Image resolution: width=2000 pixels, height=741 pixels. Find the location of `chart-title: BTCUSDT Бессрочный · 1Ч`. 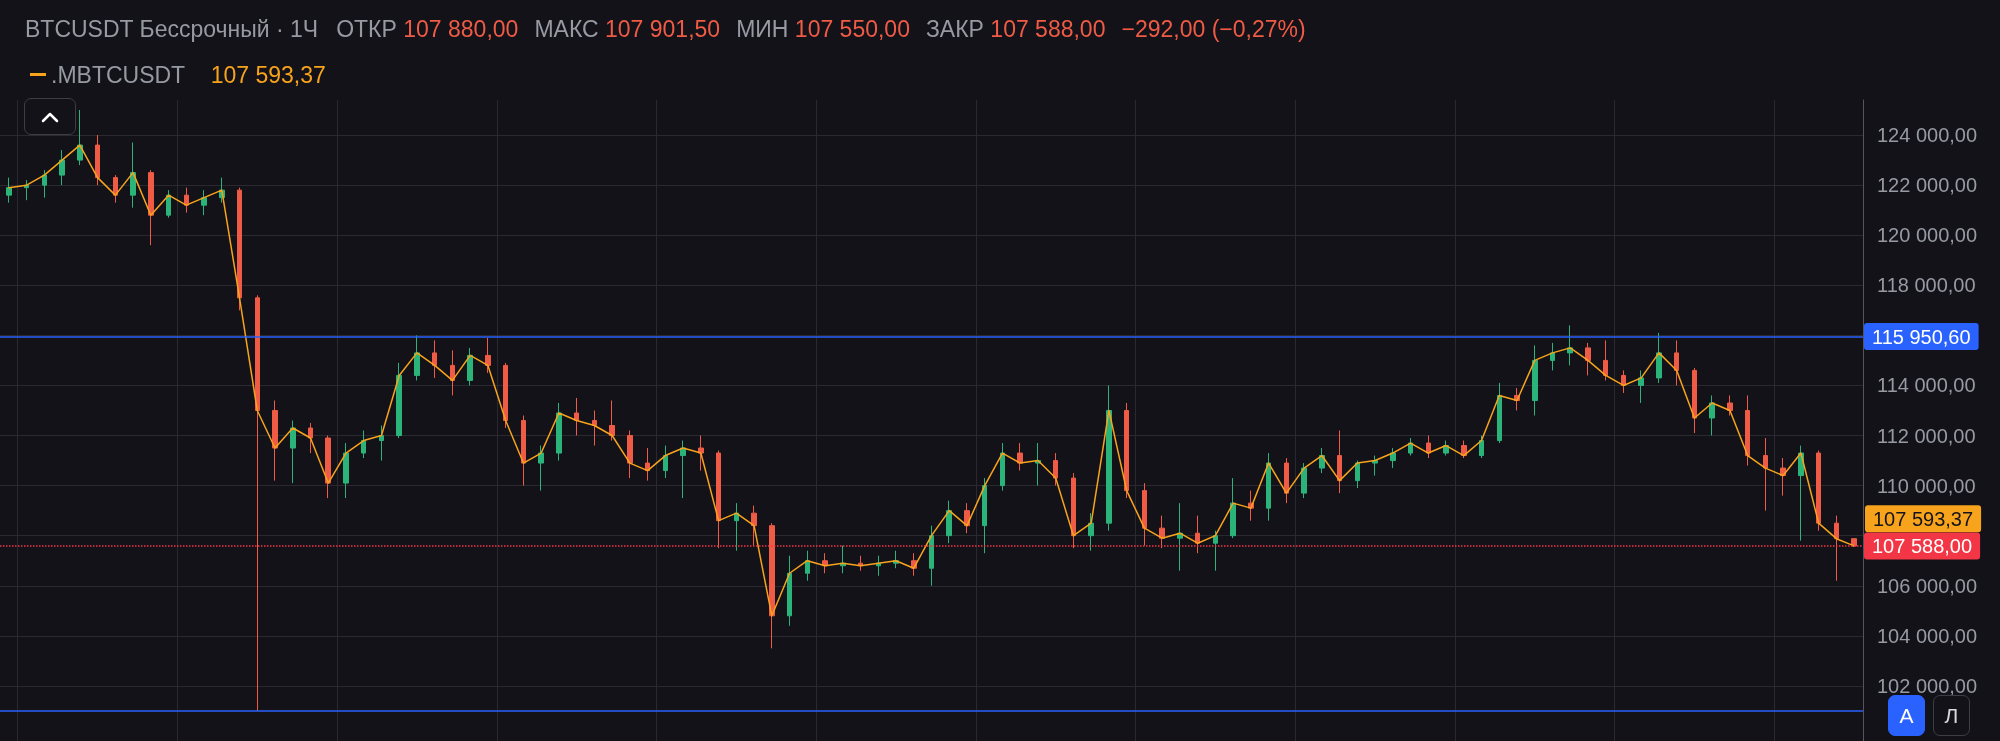

chart-title: BTCUSDT Бессрочный · 1Ч is located at coordinates (172, 29).